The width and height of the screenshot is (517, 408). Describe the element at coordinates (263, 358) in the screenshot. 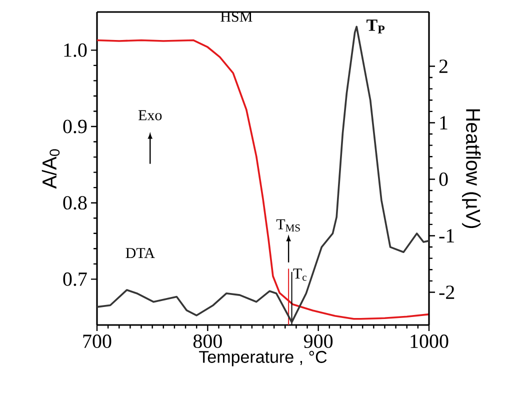

I see `x-axis-title: Temperature , °C` at that location.